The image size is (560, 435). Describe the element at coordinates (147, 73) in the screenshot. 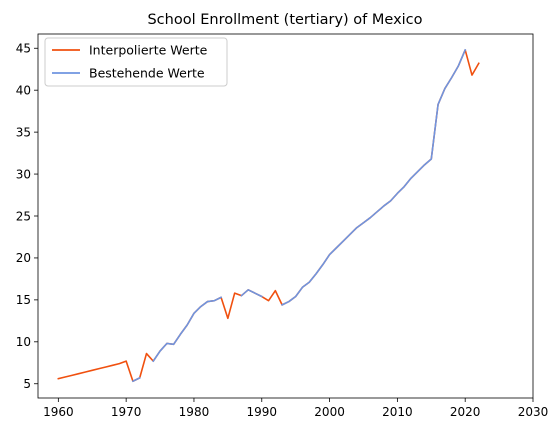

I see `legend-label: Bestehende Werte` at that location.